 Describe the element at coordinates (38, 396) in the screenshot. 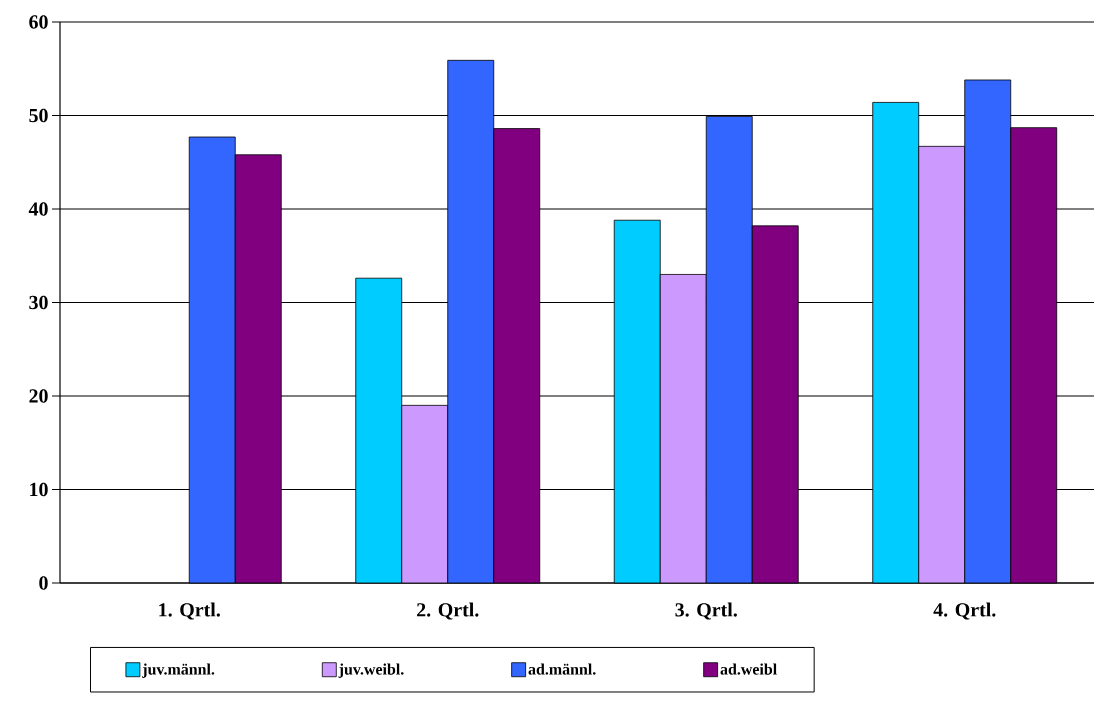

I see `y-tick-label: 20` at that location.